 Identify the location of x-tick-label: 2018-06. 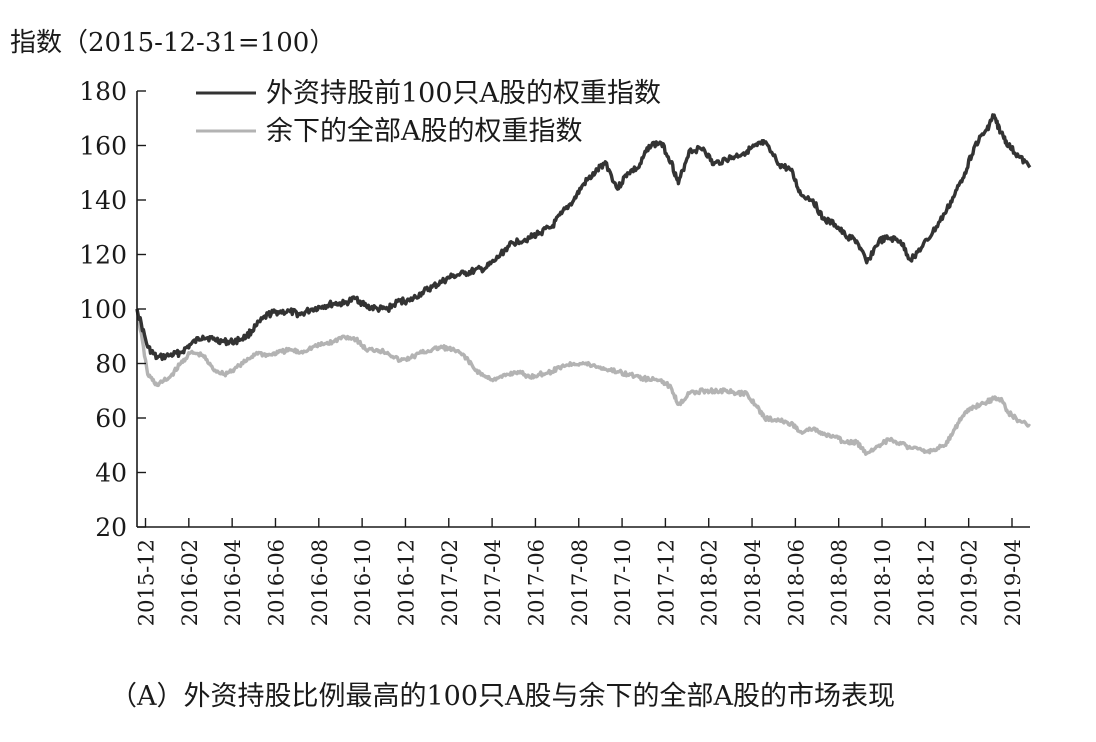
(796, 582).